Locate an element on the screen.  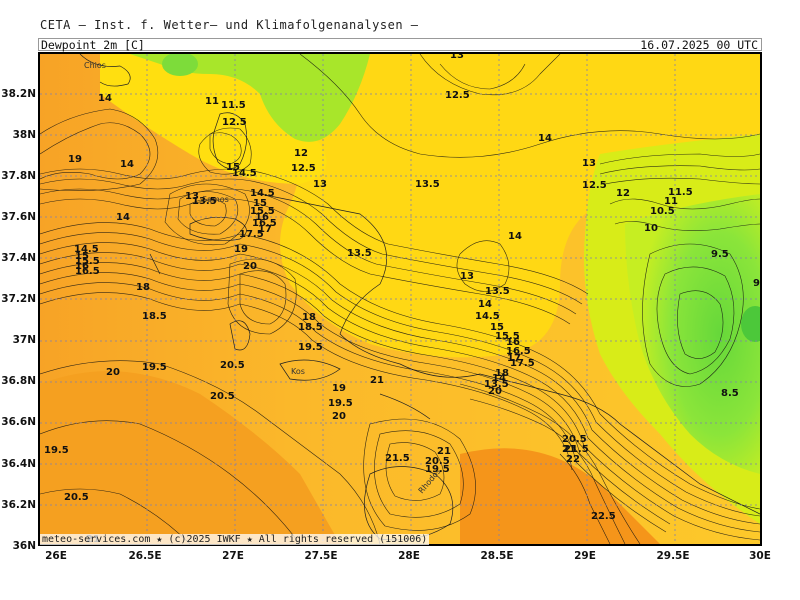
field-deep-orange-se is located at coordinates (560, 496).